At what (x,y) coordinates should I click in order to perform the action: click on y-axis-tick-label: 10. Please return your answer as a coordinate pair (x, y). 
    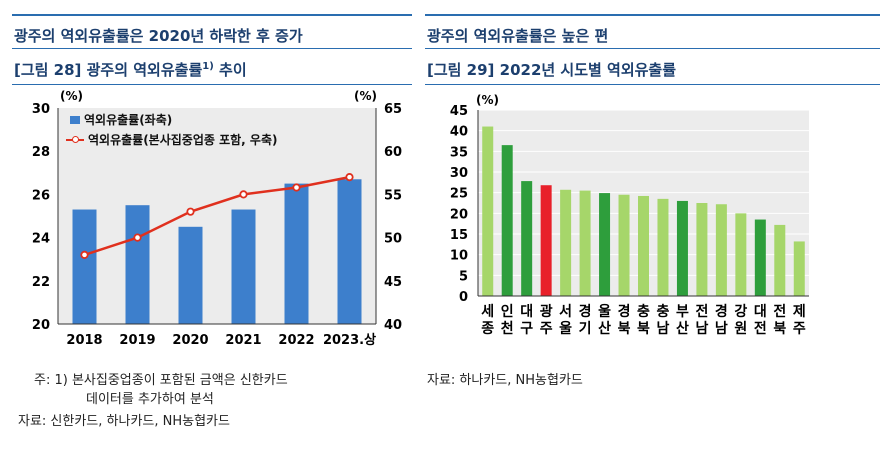
    Looking at the image, I should click on (459, 256).